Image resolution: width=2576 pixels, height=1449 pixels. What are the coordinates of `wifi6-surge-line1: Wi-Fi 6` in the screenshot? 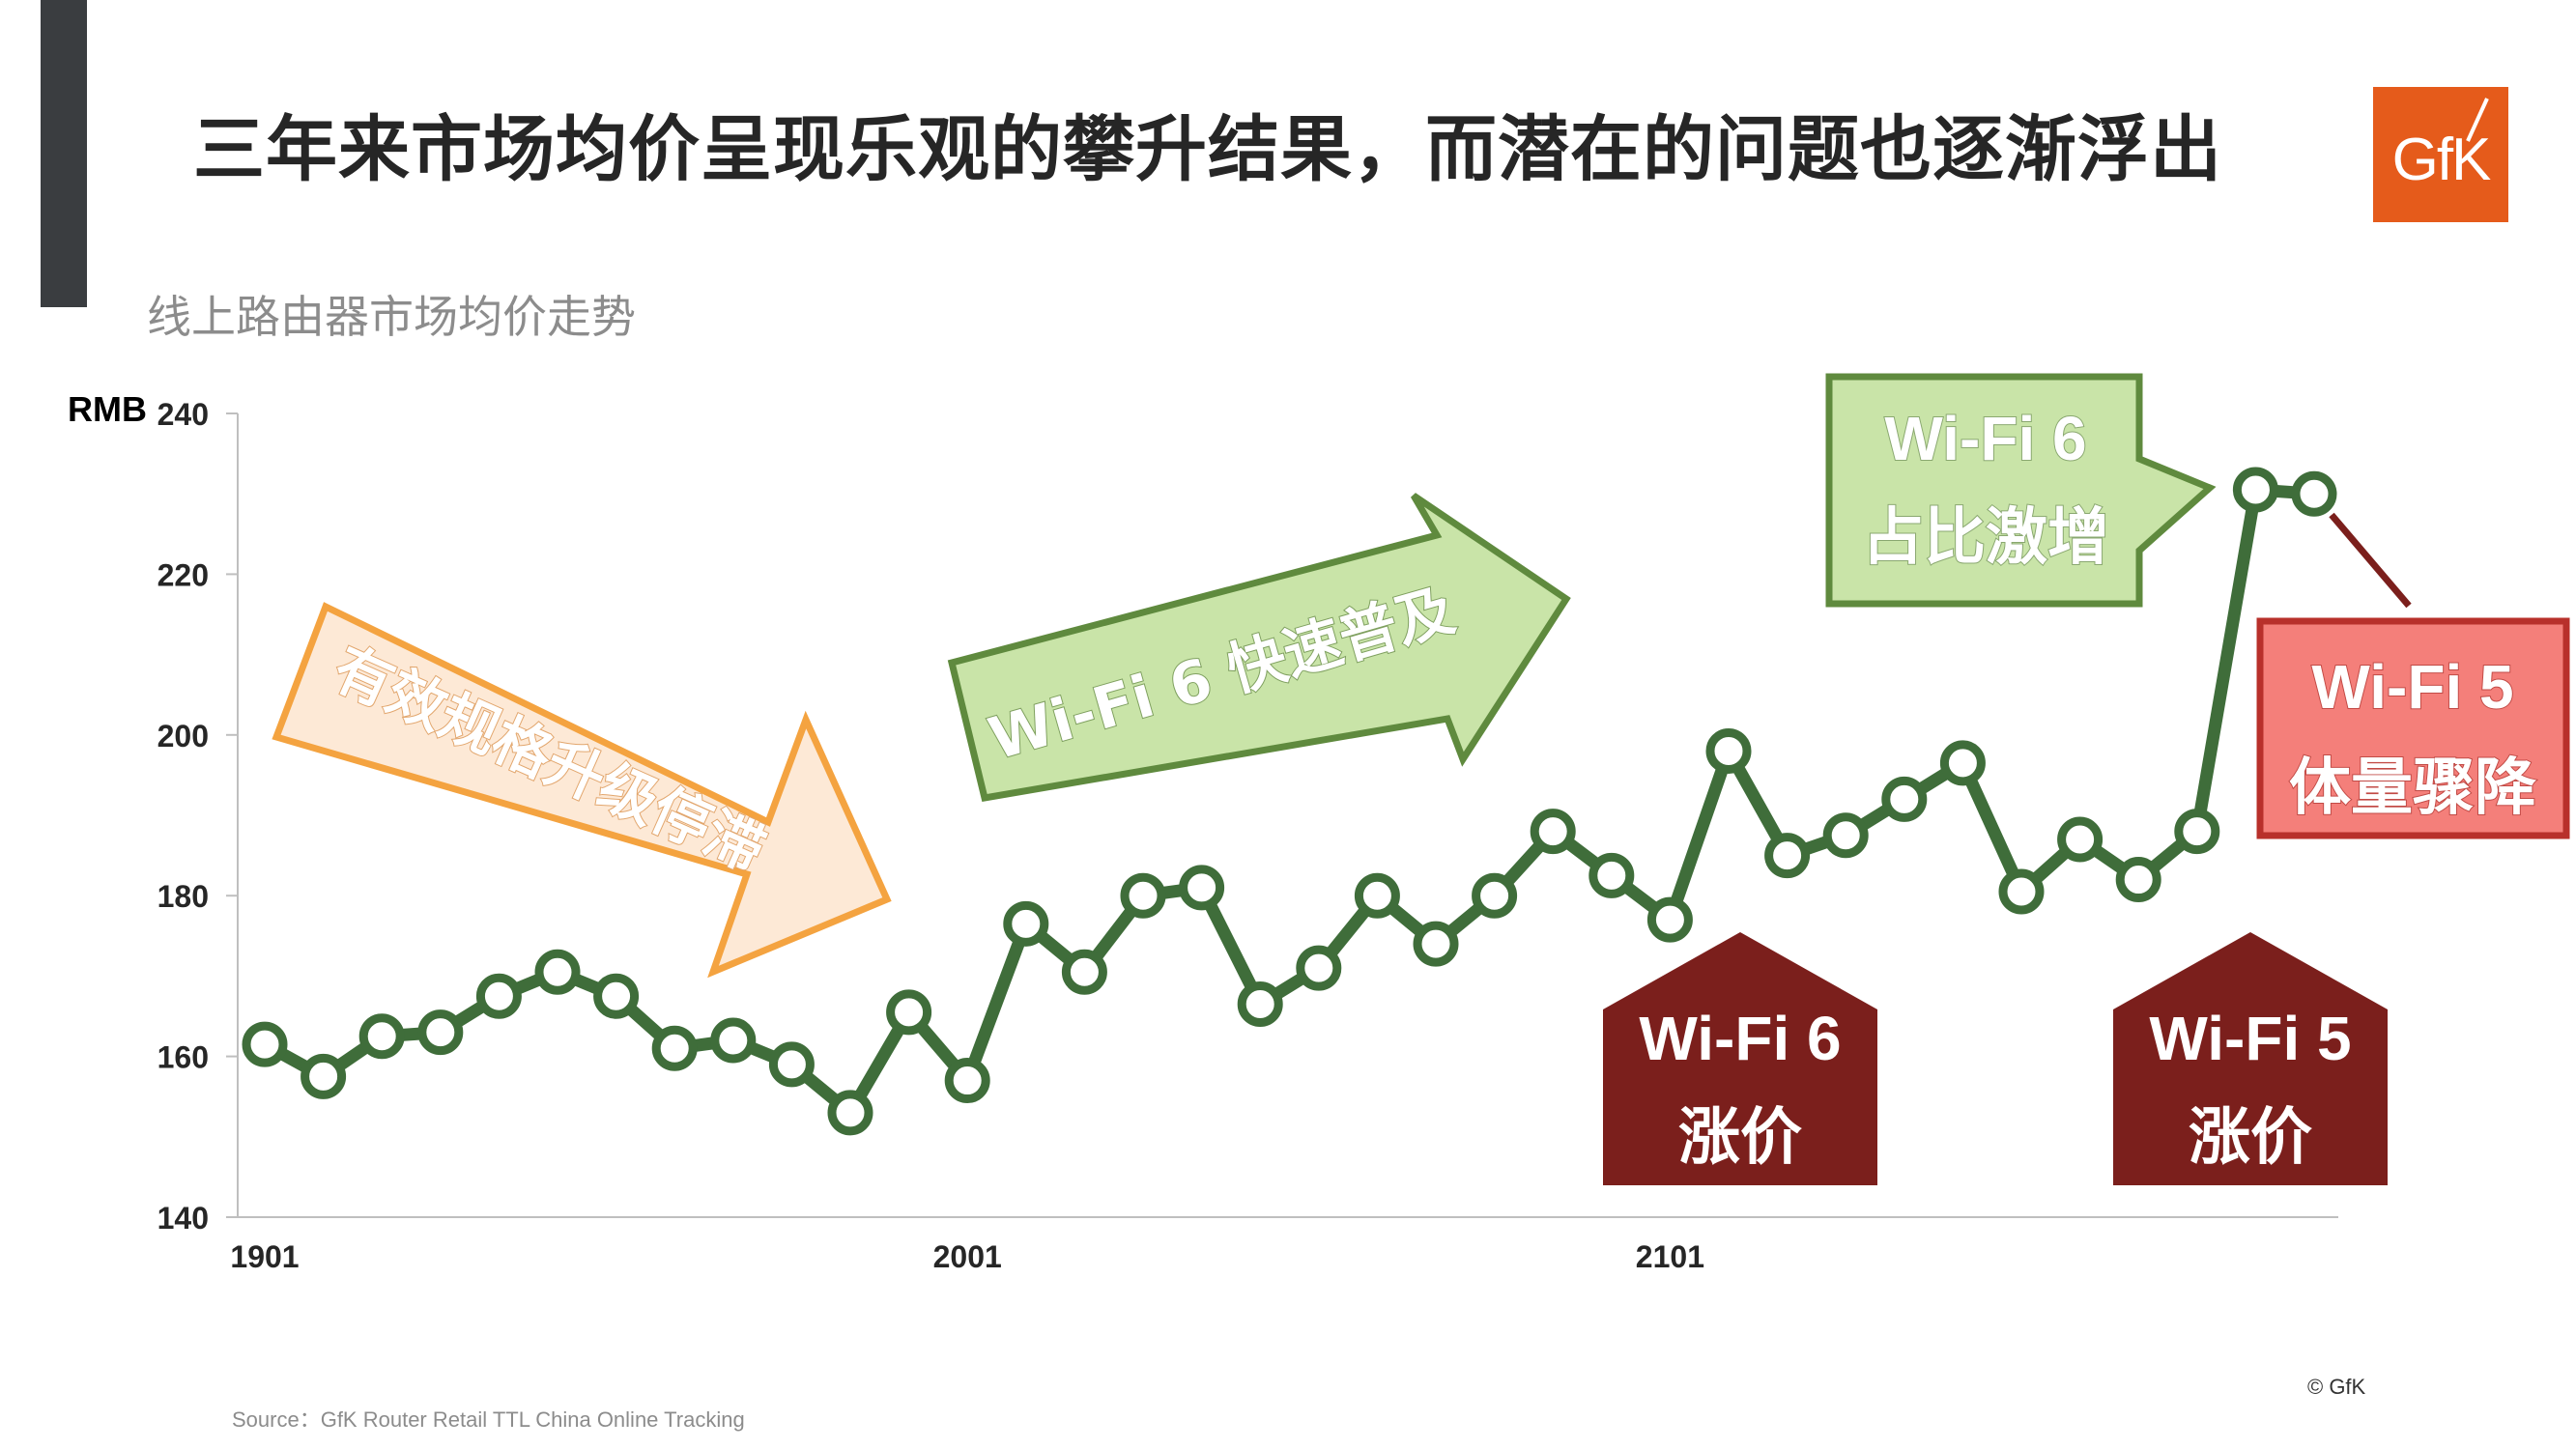 It's located at (1985, 438).